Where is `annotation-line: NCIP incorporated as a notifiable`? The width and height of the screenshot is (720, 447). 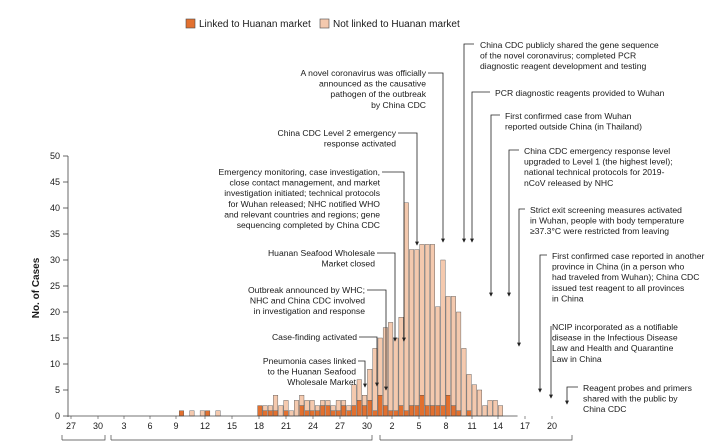 annotation-line: NCIP incorporated as a notifiable is located at coordinates (615, 327).